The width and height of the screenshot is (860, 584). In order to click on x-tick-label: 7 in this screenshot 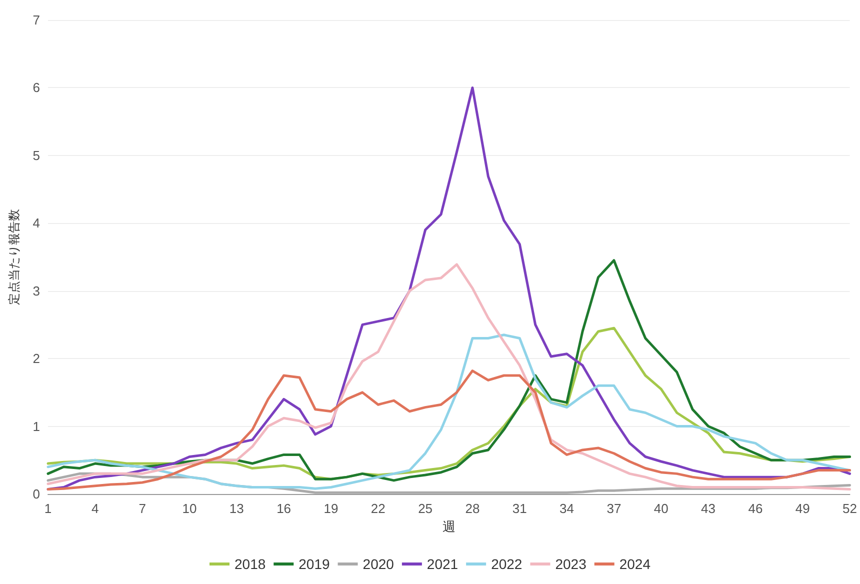, I will do `click(142, 508)`.